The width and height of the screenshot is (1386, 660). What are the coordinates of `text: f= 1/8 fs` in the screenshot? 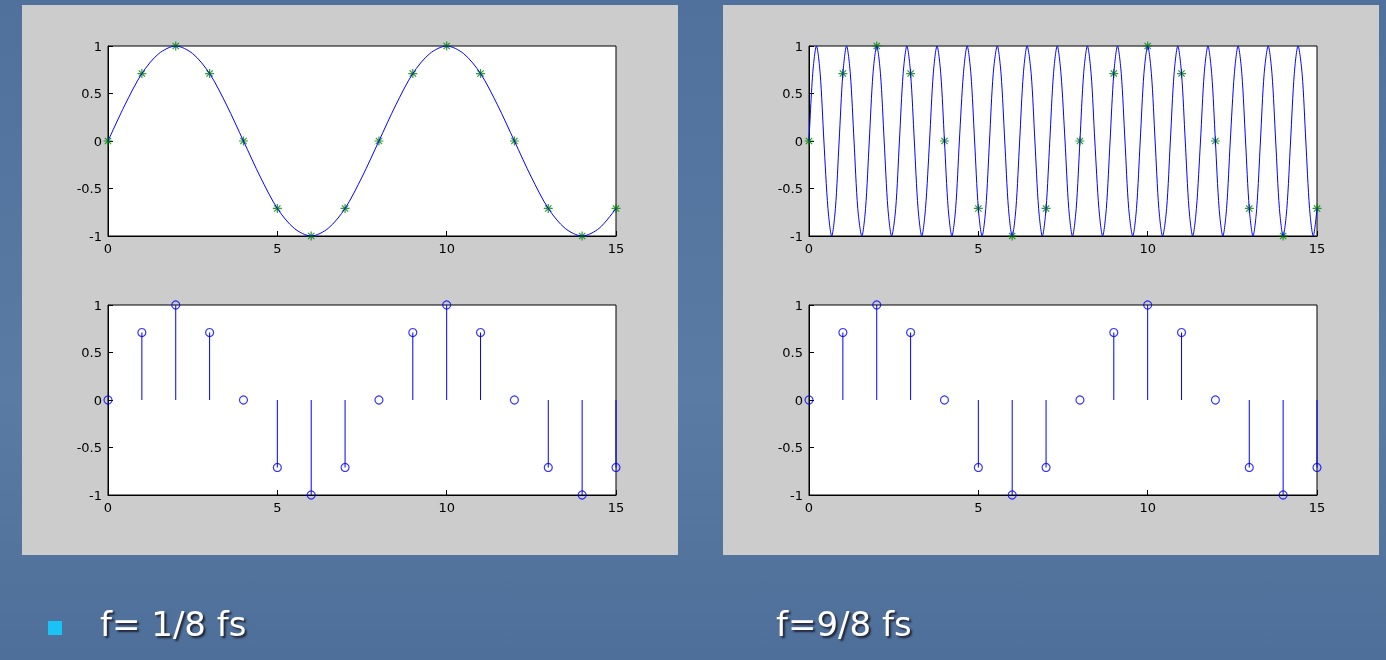 It's located at (173, 624).